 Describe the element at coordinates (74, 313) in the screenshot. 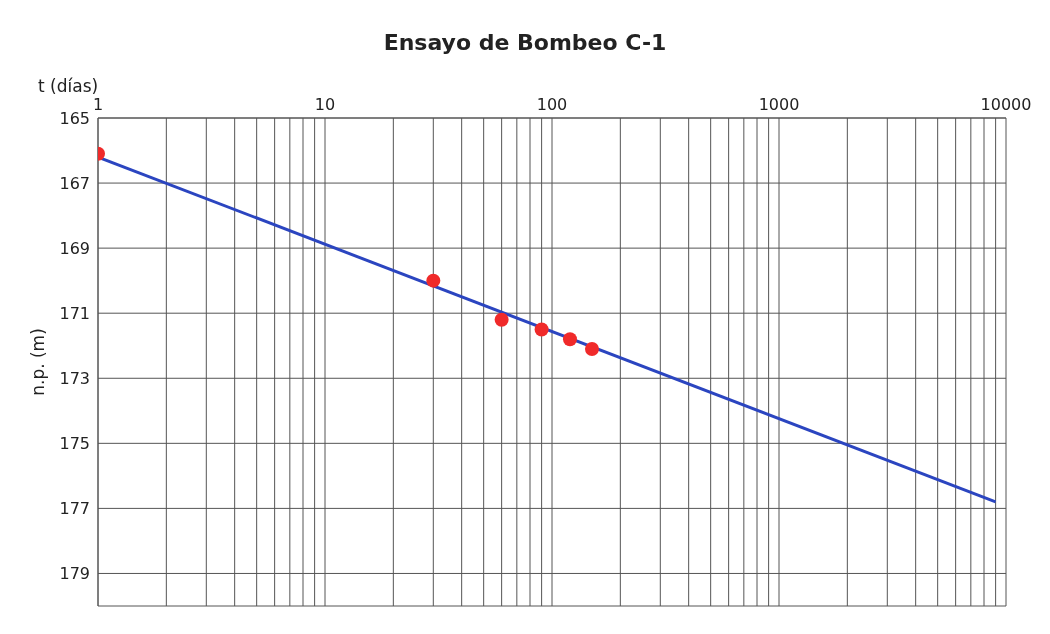

I see `y-tick-label: 171` at that location.